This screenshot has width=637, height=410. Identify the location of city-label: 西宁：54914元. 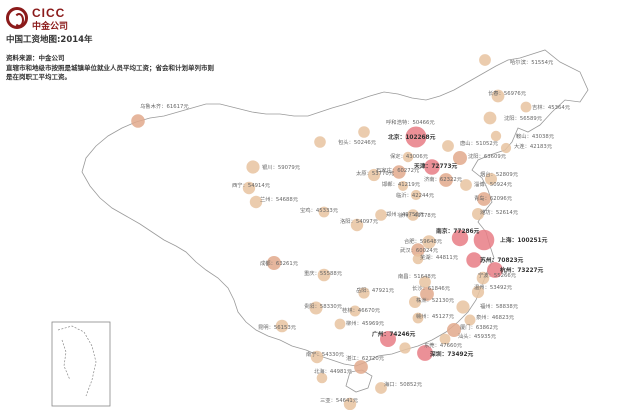
(251, 185).